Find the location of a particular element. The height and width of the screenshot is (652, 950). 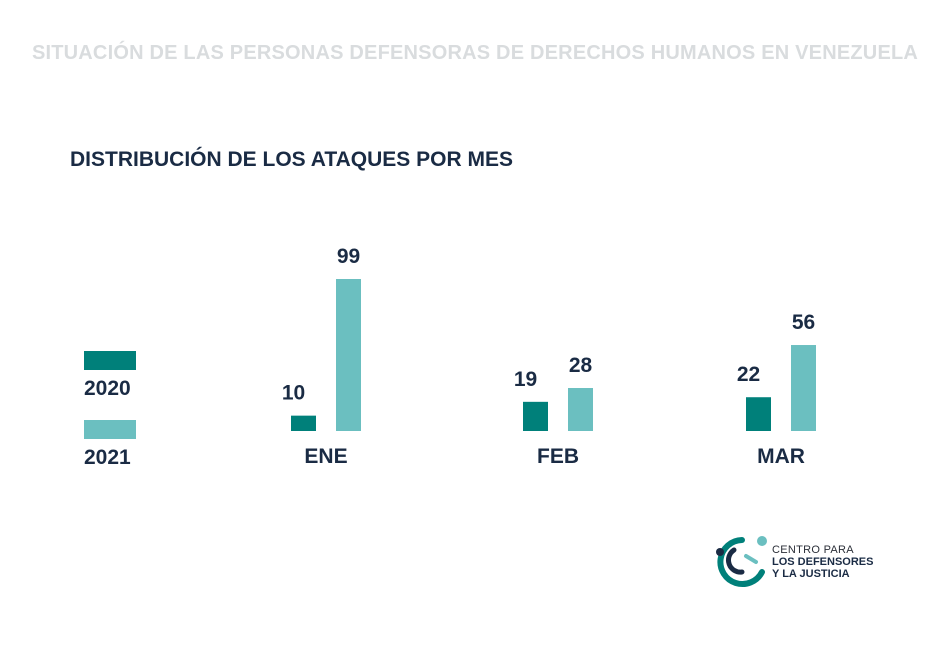

logo-line-1: CENTRO PARA is located at coordinates (813, 550).